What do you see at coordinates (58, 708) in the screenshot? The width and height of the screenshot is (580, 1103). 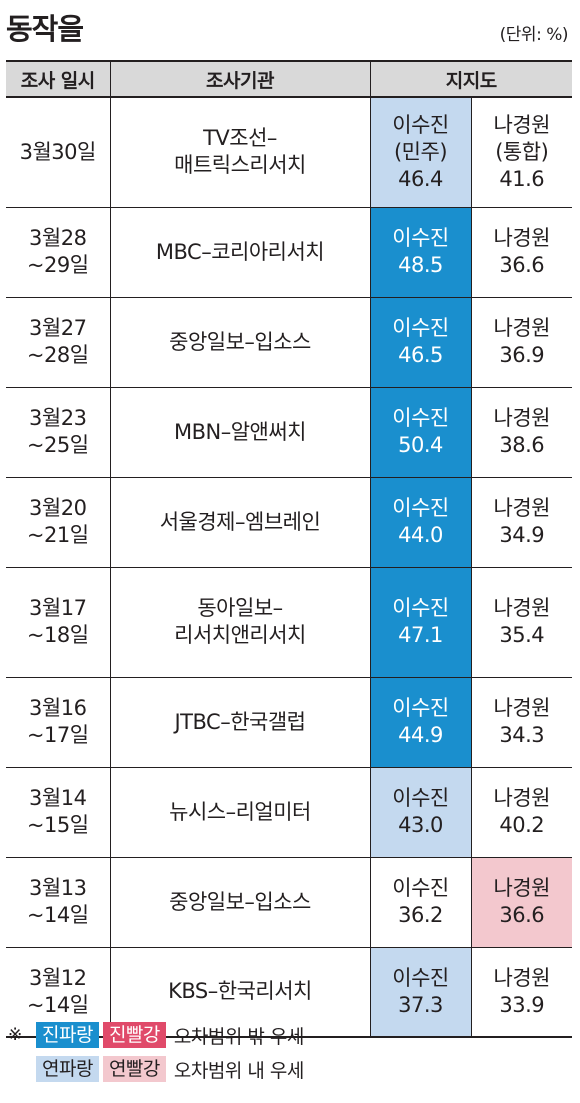 I see `poll-date-line: 3월16` at bounding box center [58, 708].